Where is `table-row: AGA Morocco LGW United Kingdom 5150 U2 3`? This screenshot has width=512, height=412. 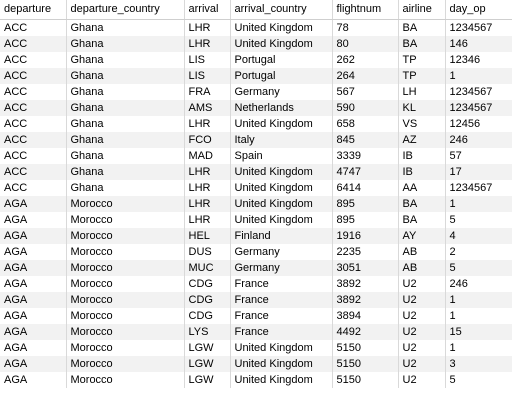 table-row: AGA Morocco LGW United Kingdom 5150 U2 3 is located at coordinates (256, 364).